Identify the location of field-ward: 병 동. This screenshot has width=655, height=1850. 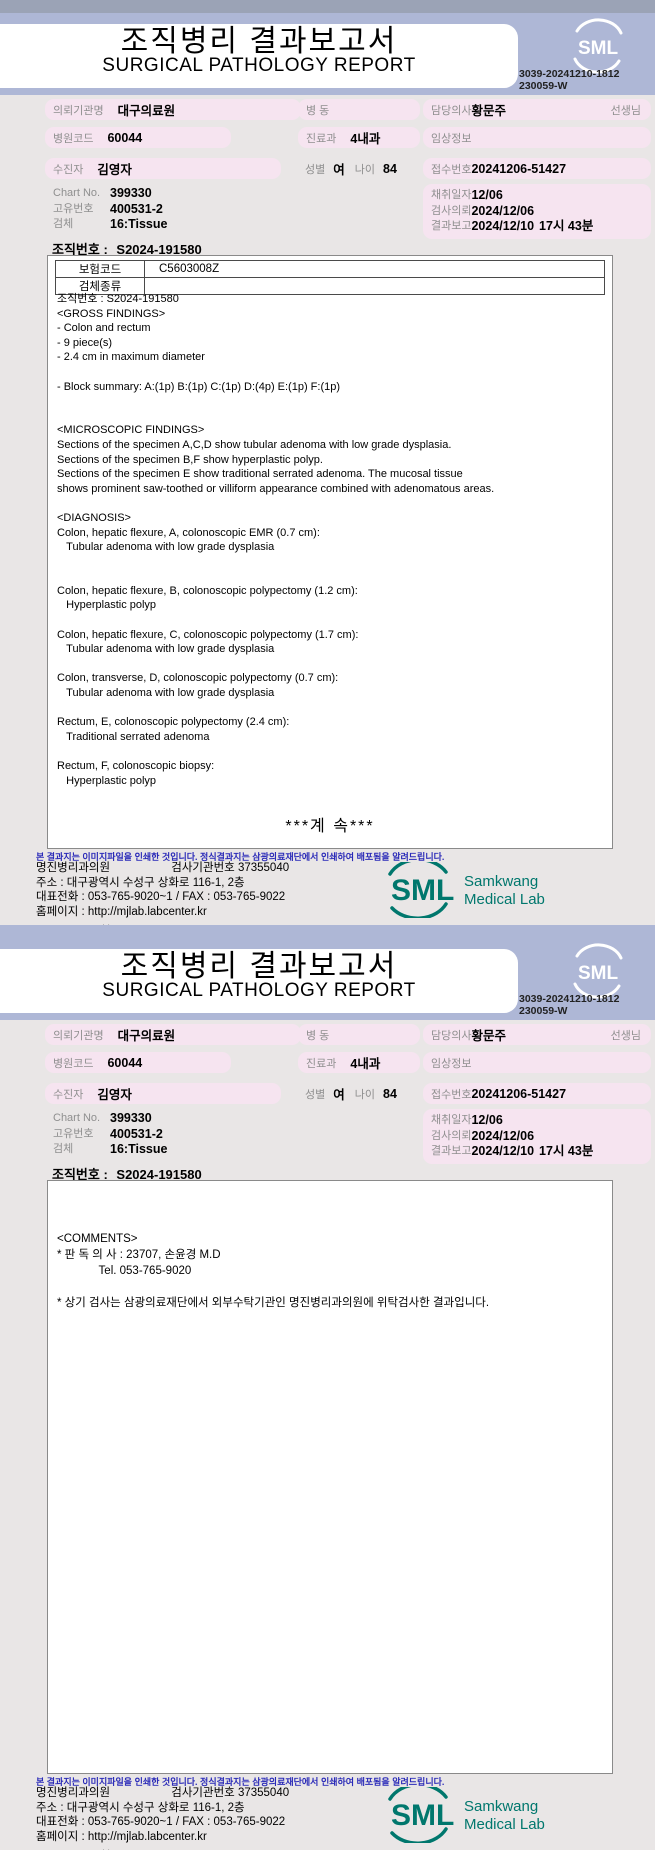
(359, 1034).